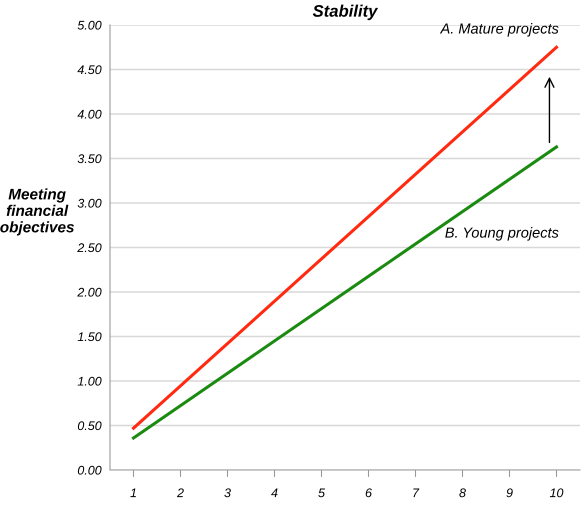  I want to click on y-tick-label: 5.00, so click(90, 25).